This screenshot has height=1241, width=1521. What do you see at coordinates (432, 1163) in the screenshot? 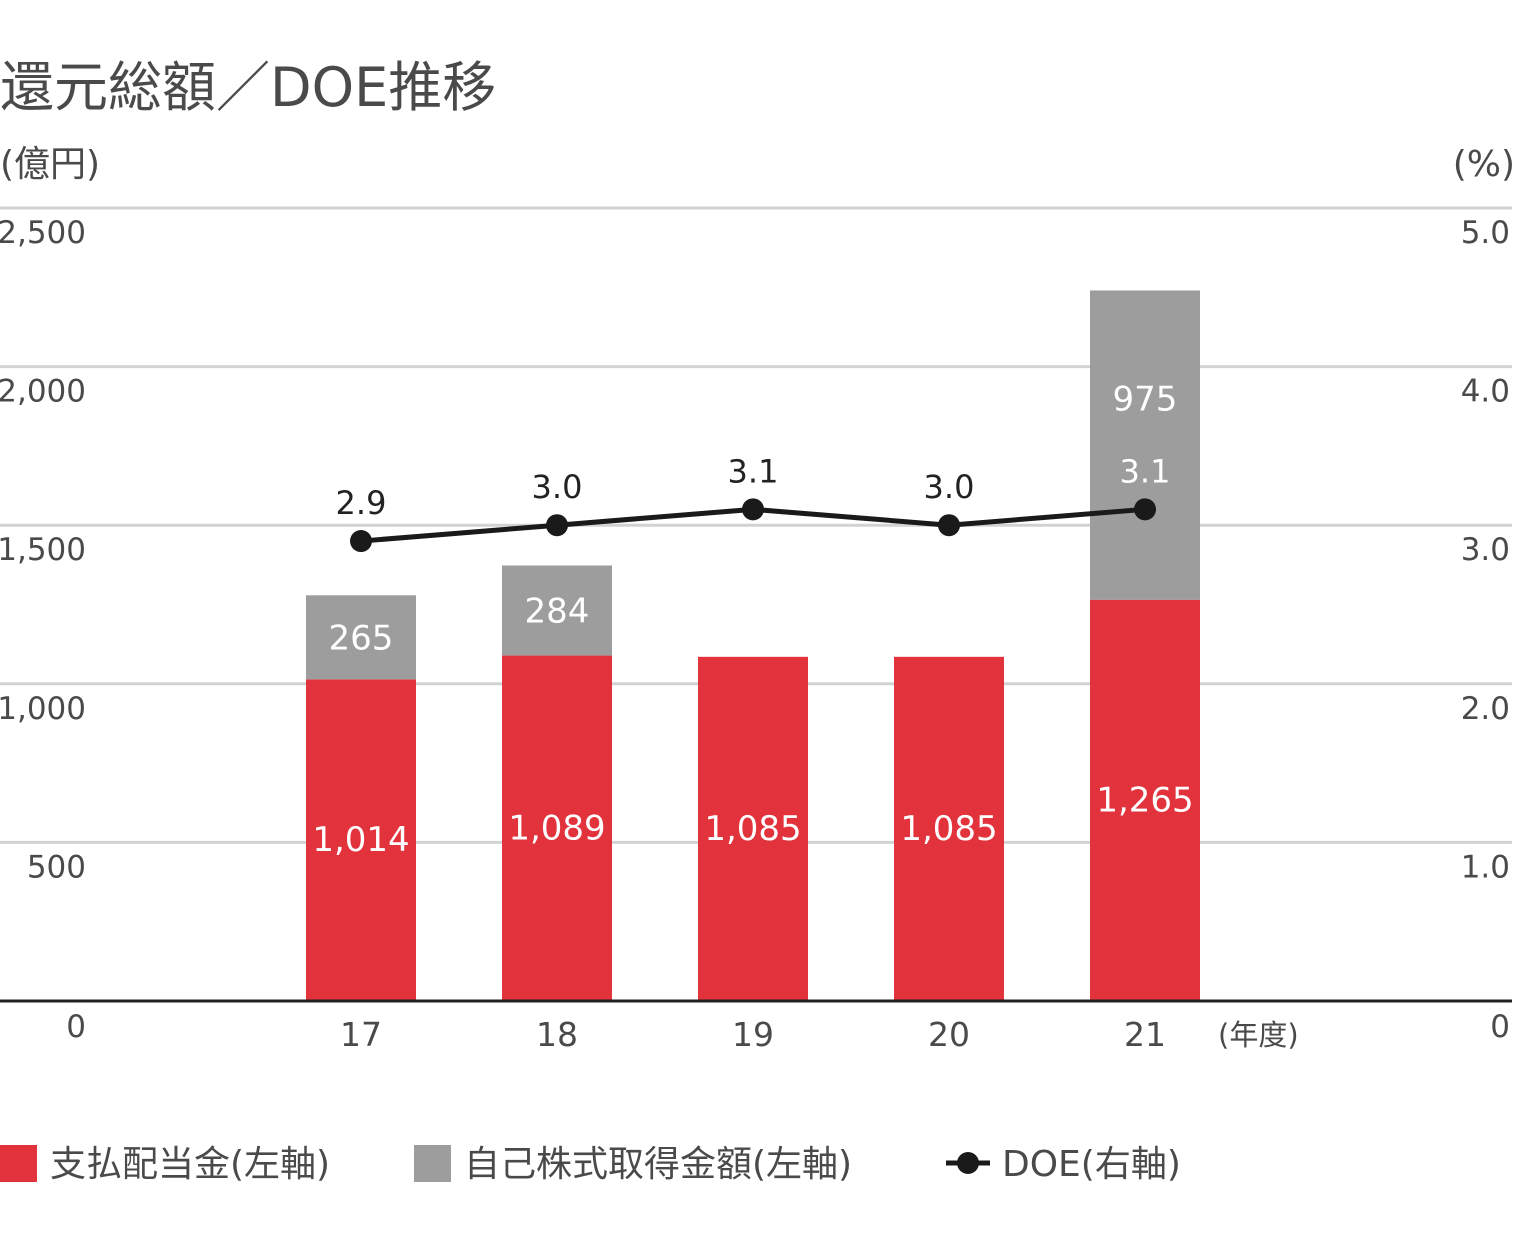
I see `legend-swatch-buyback` at bounding box center [432, 1163].